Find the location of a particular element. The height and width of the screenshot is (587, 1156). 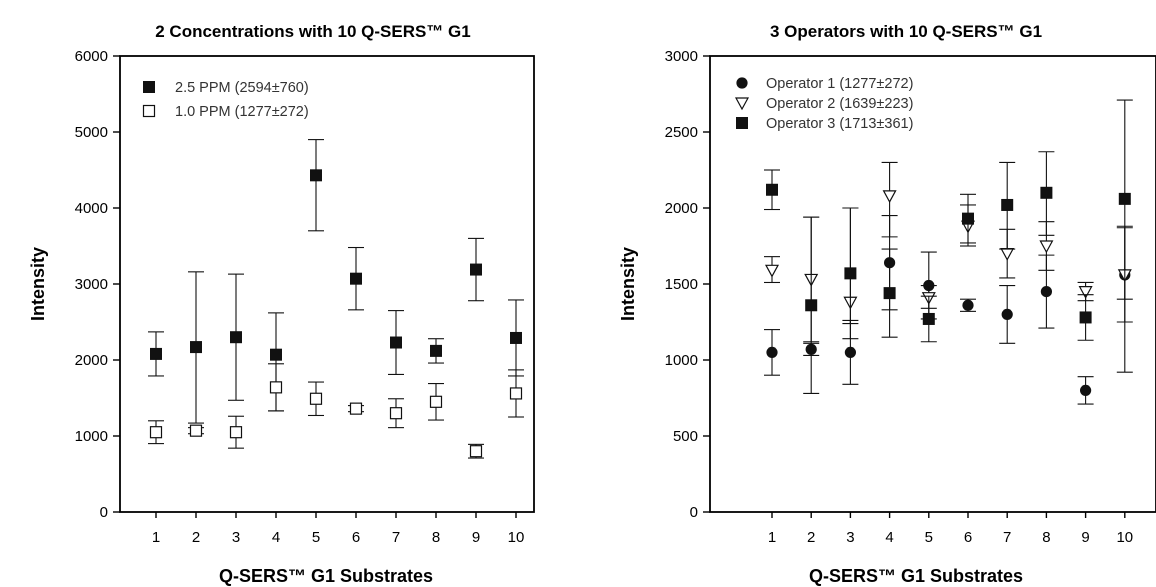

y-tick-label: 2500 is located at coordinates (681, 132).